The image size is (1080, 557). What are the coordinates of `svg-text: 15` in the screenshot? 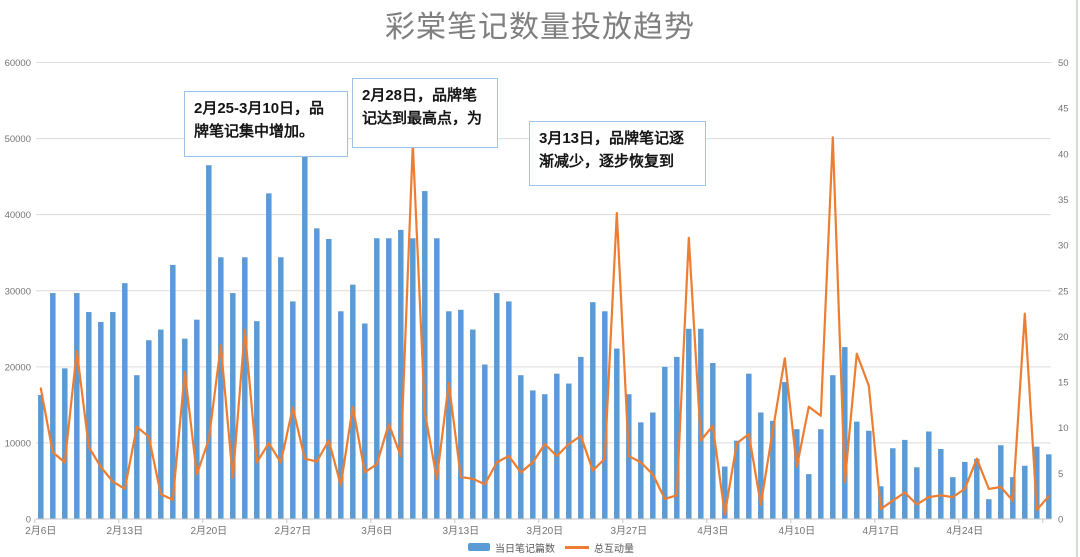 It's located at (1063, 383).